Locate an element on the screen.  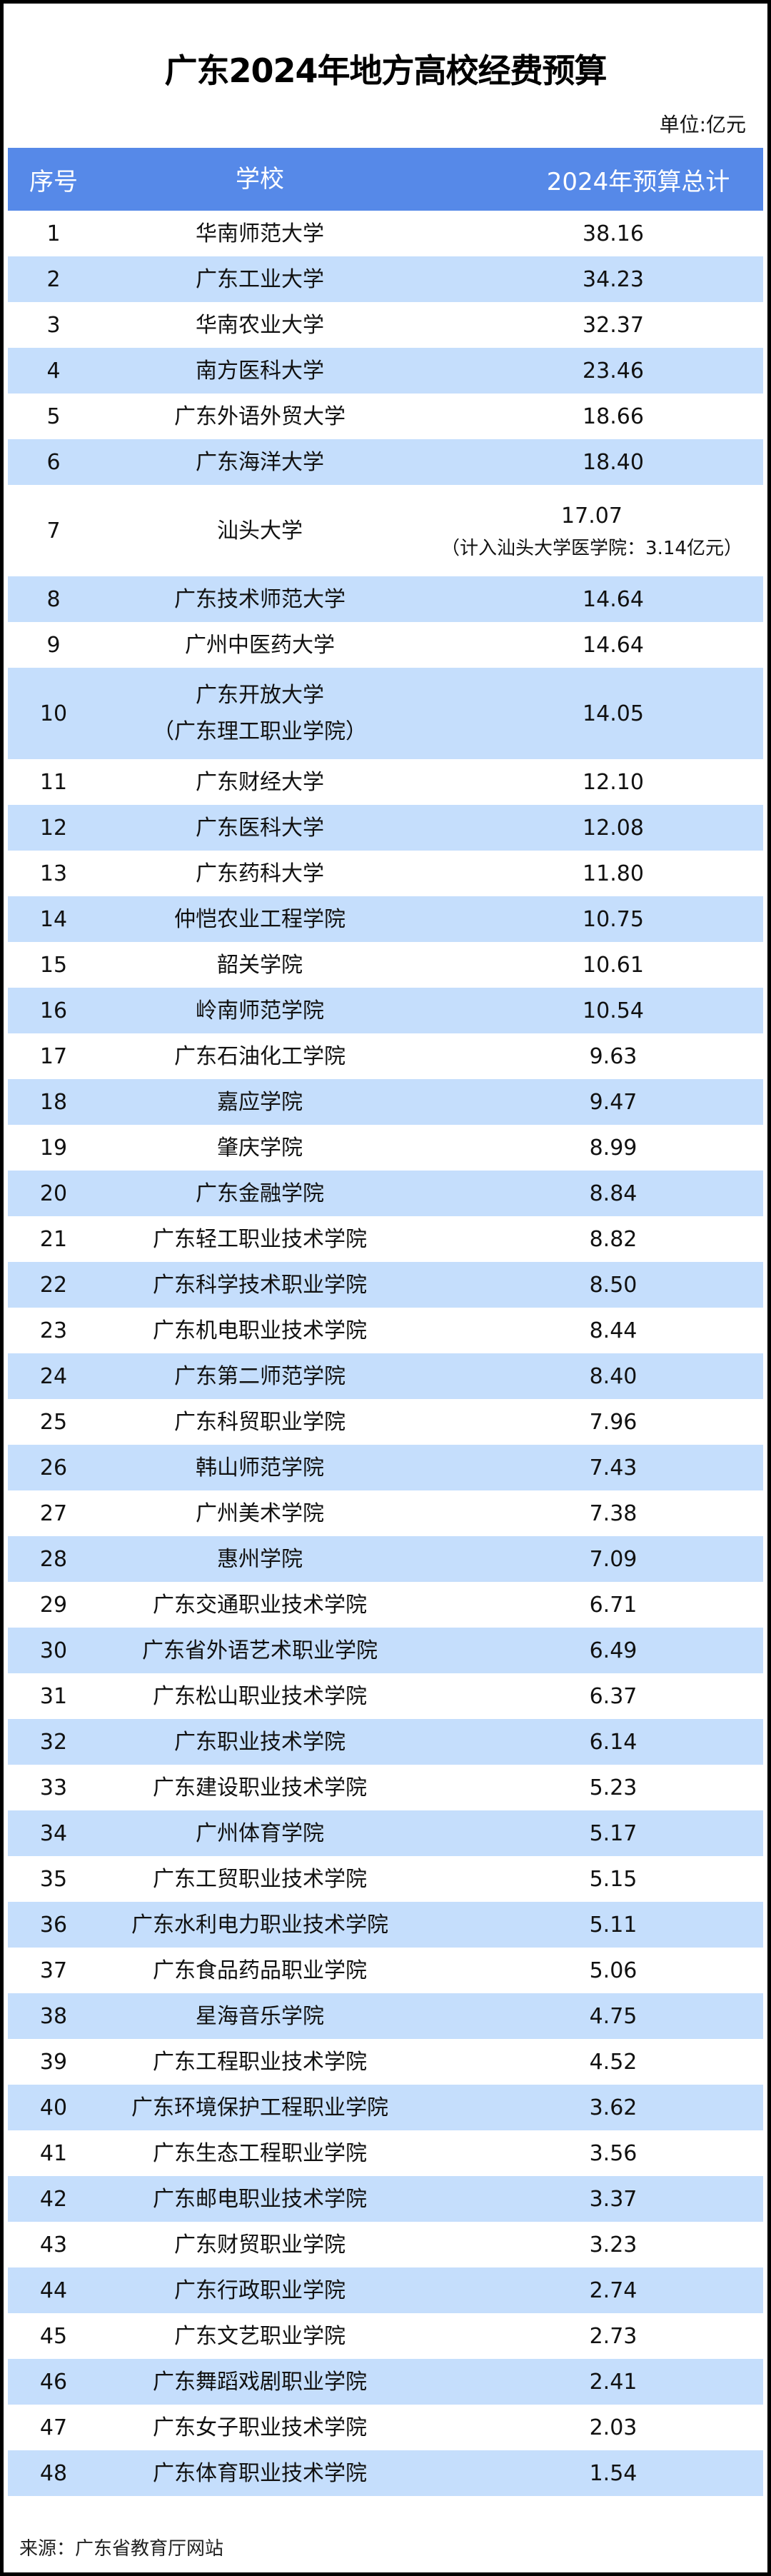
school-name: 广东海洋大学 is located at coordinates (260, 462).